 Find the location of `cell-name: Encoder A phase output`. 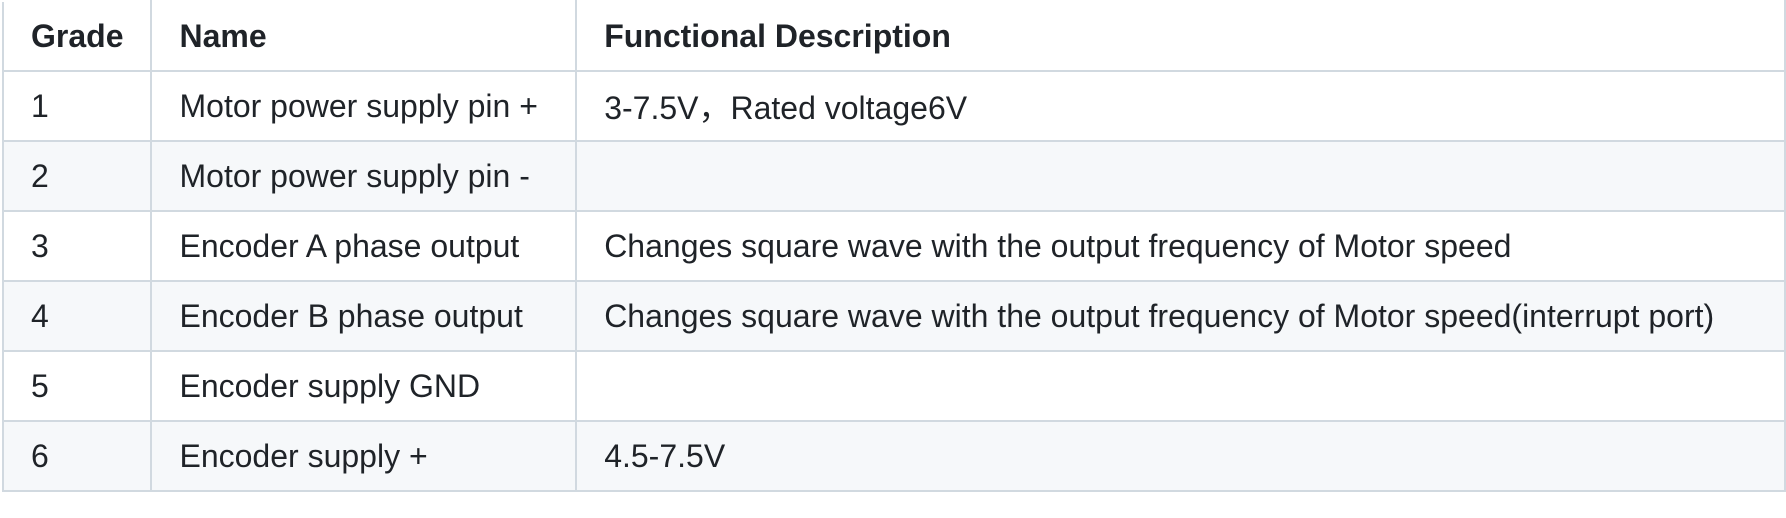

cell-name: Encoder A phase output is located at coordinates (364, 246).